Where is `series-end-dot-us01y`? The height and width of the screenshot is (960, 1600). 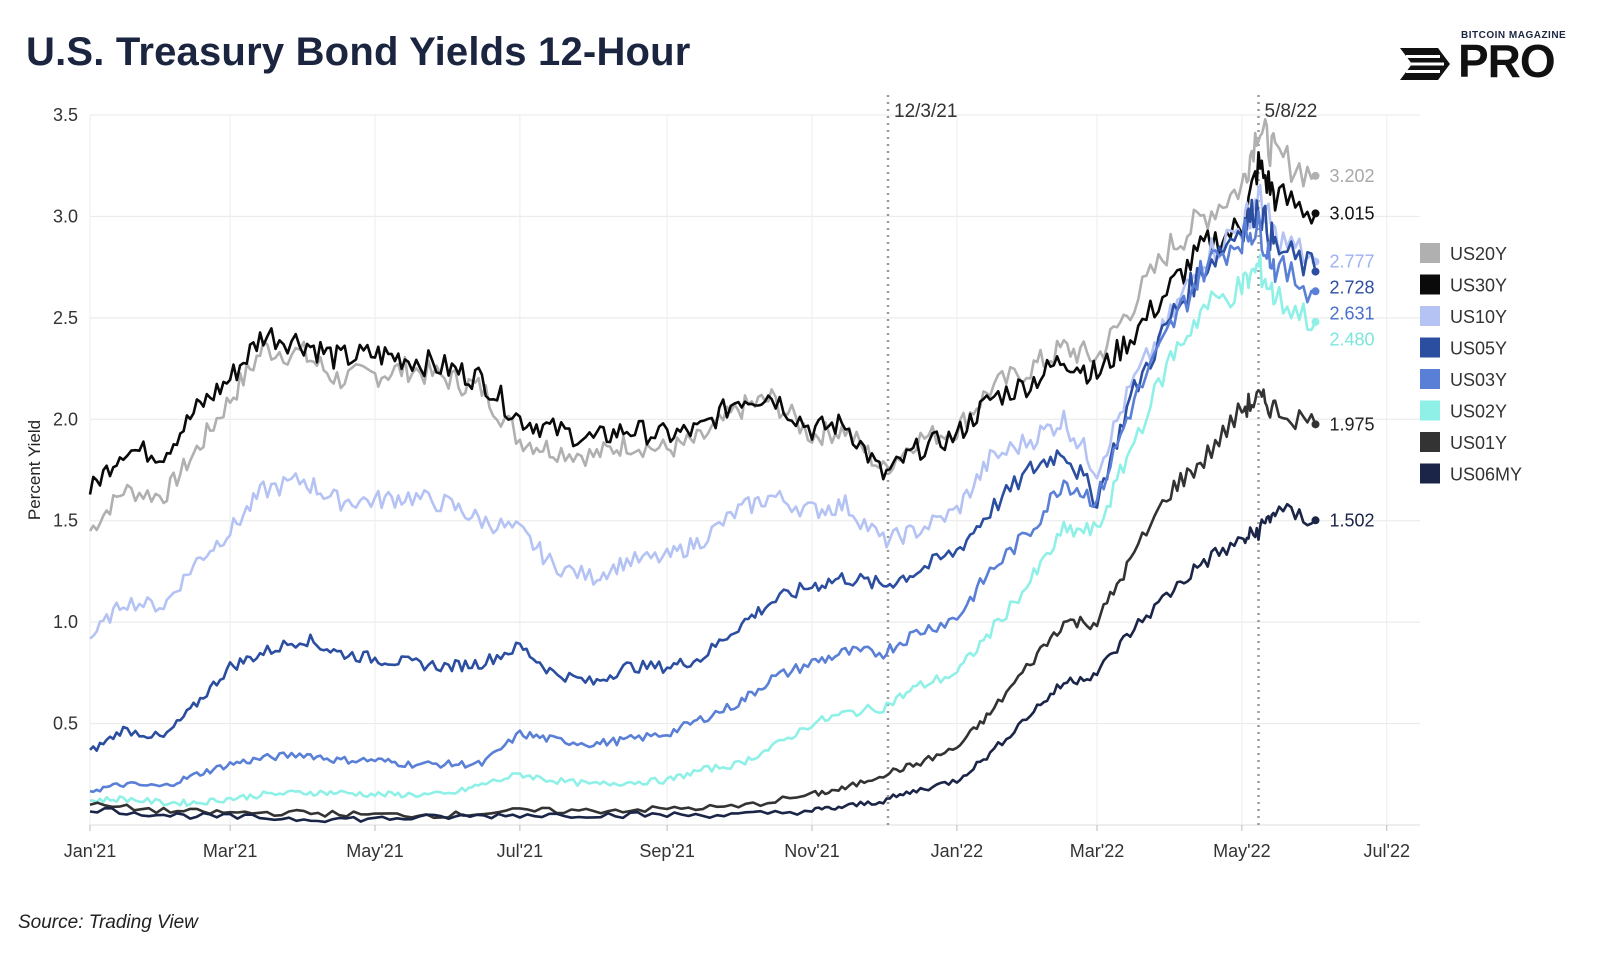 series-end-dot-us01y is located at coordinates (1315, 424).